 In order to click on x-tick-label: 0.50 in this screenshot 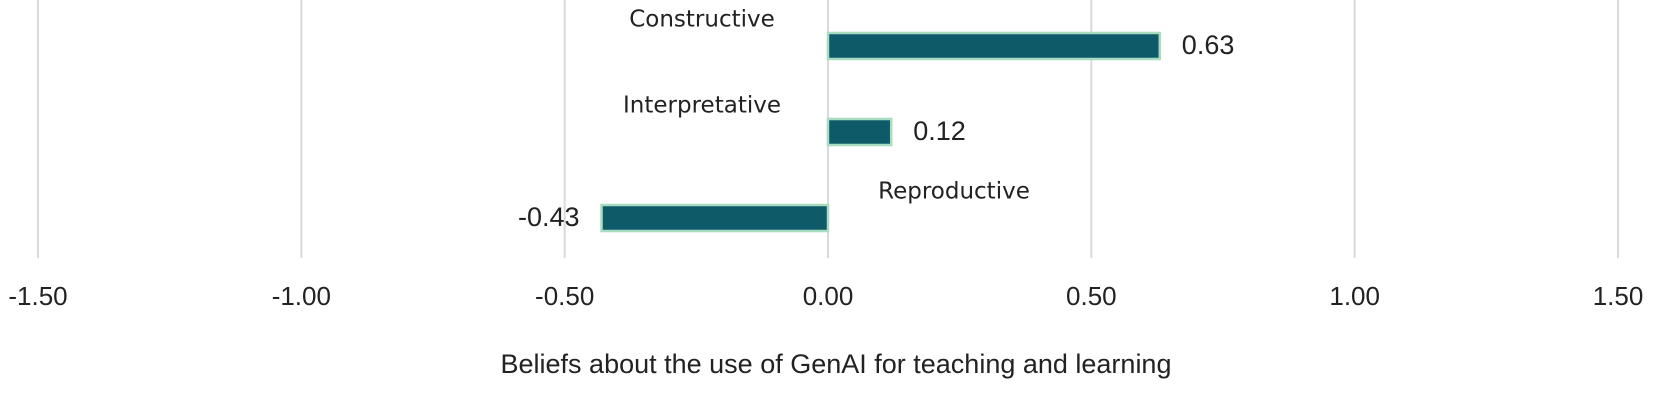, I will do `click(1091, 296)`.